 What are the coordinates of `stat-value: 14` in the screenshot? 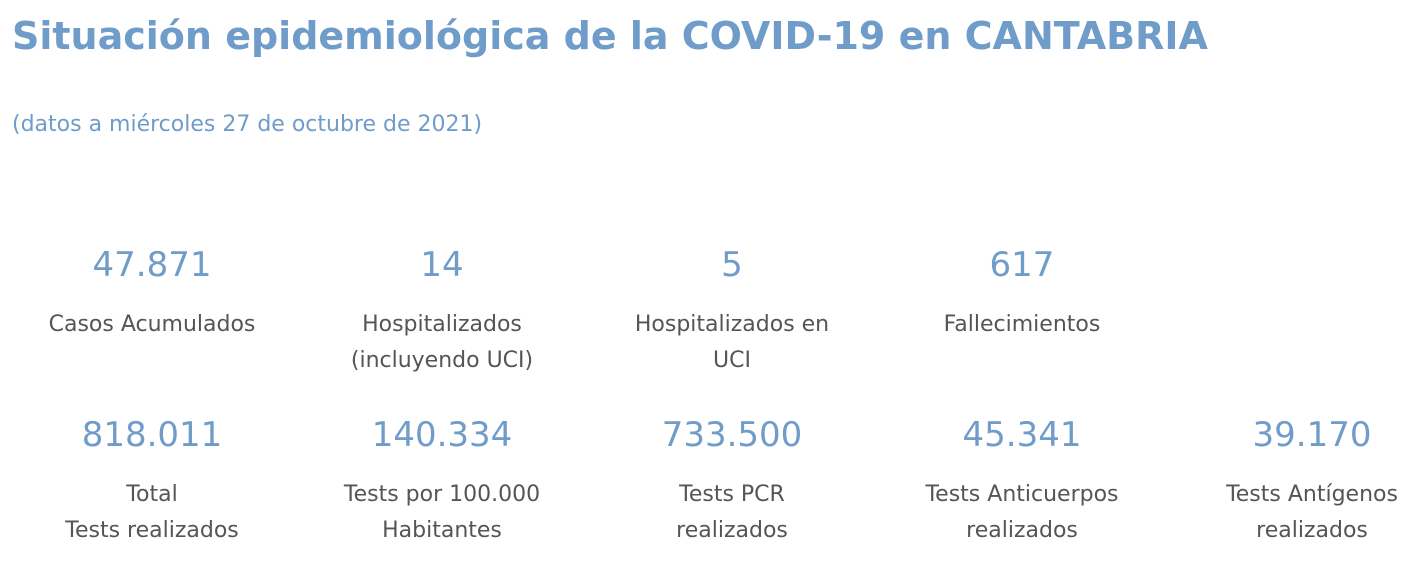 It's located at (442, 265).